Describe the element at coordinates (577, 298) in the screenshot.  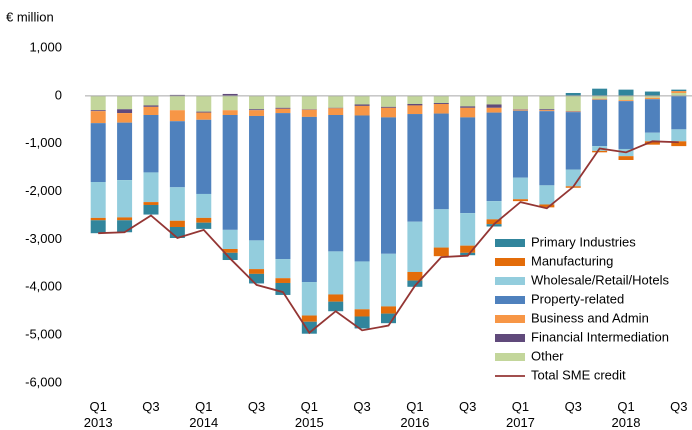
I see `legend-label: Property-related` at that location.